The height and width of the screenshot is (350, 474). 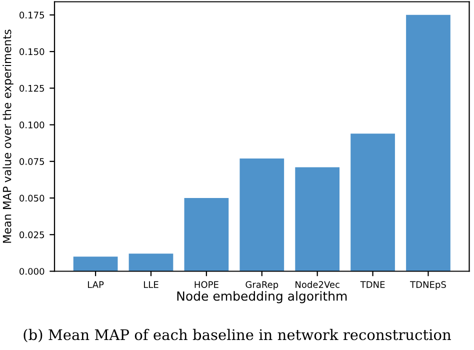 What do you see at coordinates (32, 234) in the screenshot?
I see `y-tick-label: 0.025` at bounding box center [32, 234].